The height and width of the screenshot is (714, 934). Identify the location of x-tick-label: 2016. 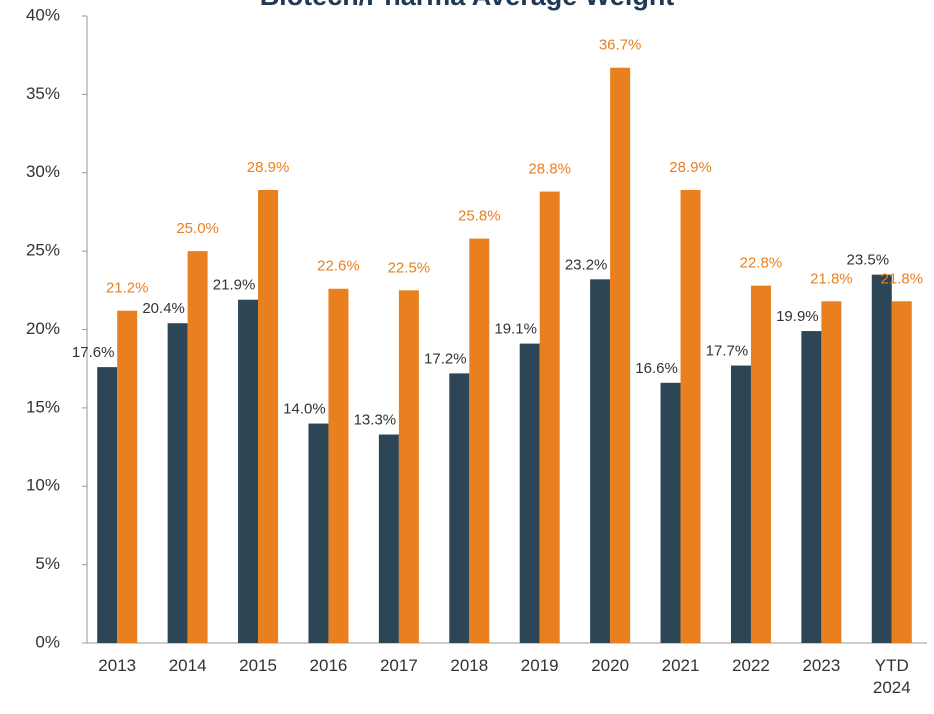
(328, 665).